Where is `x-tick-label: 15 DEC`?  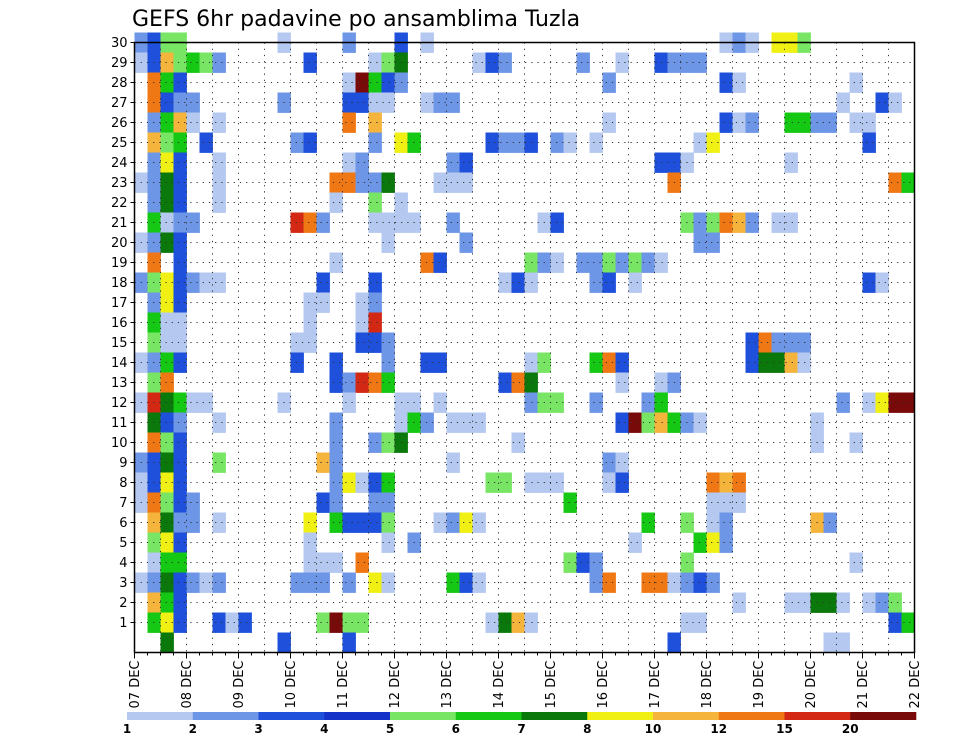
x-tick-label: 15 DEC is located at coordinates (551, 685).